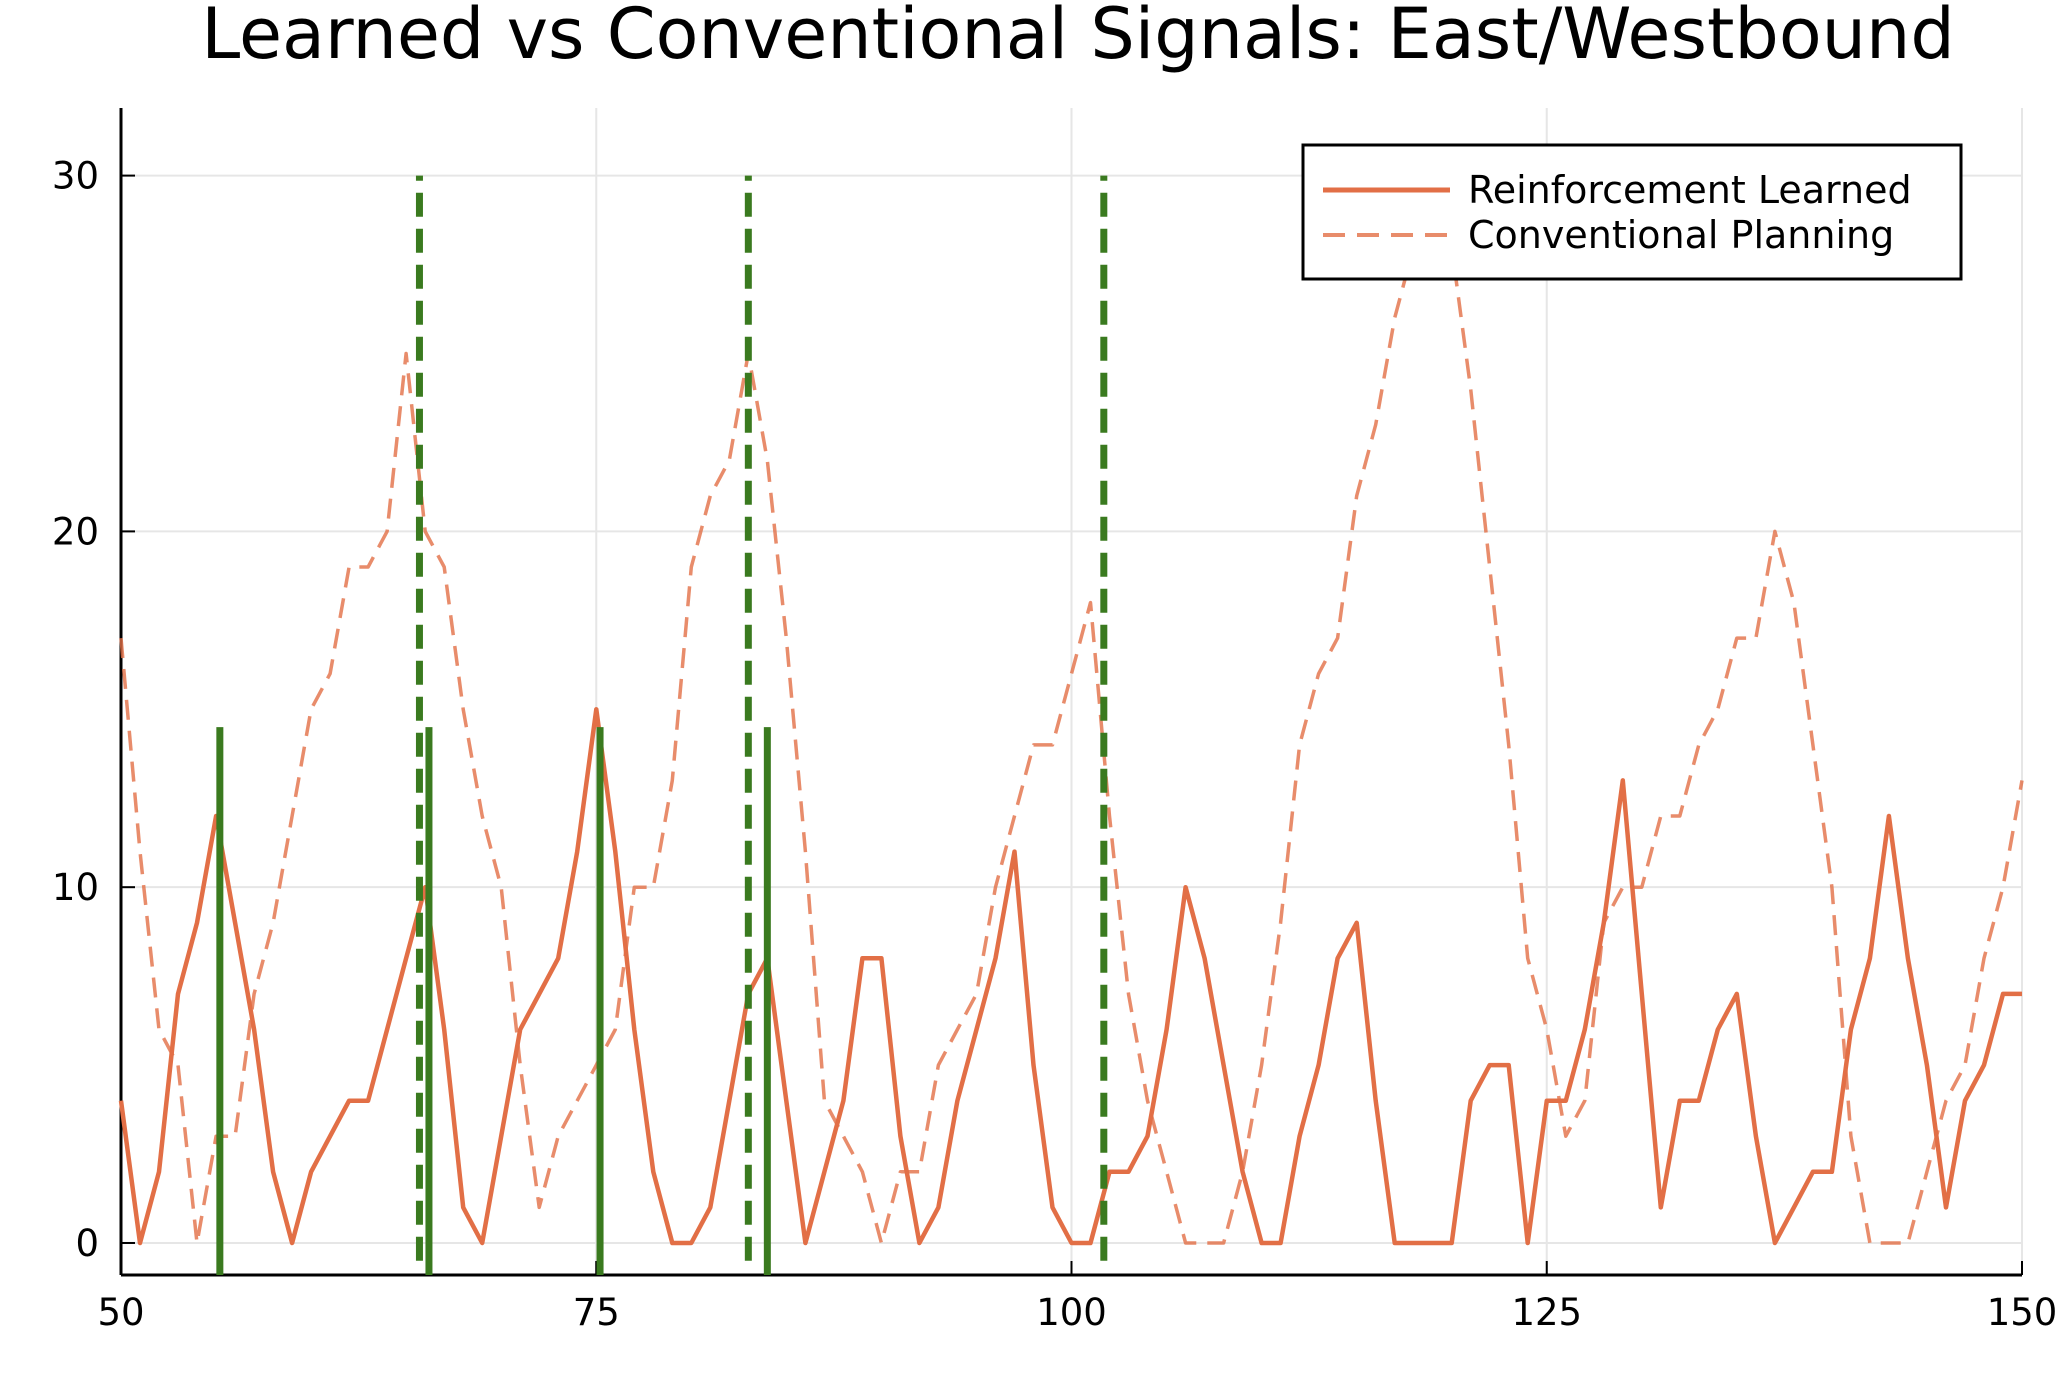  I want to click on legend-label-conventional-planning: Conventional Planning, so click(1681, 235).